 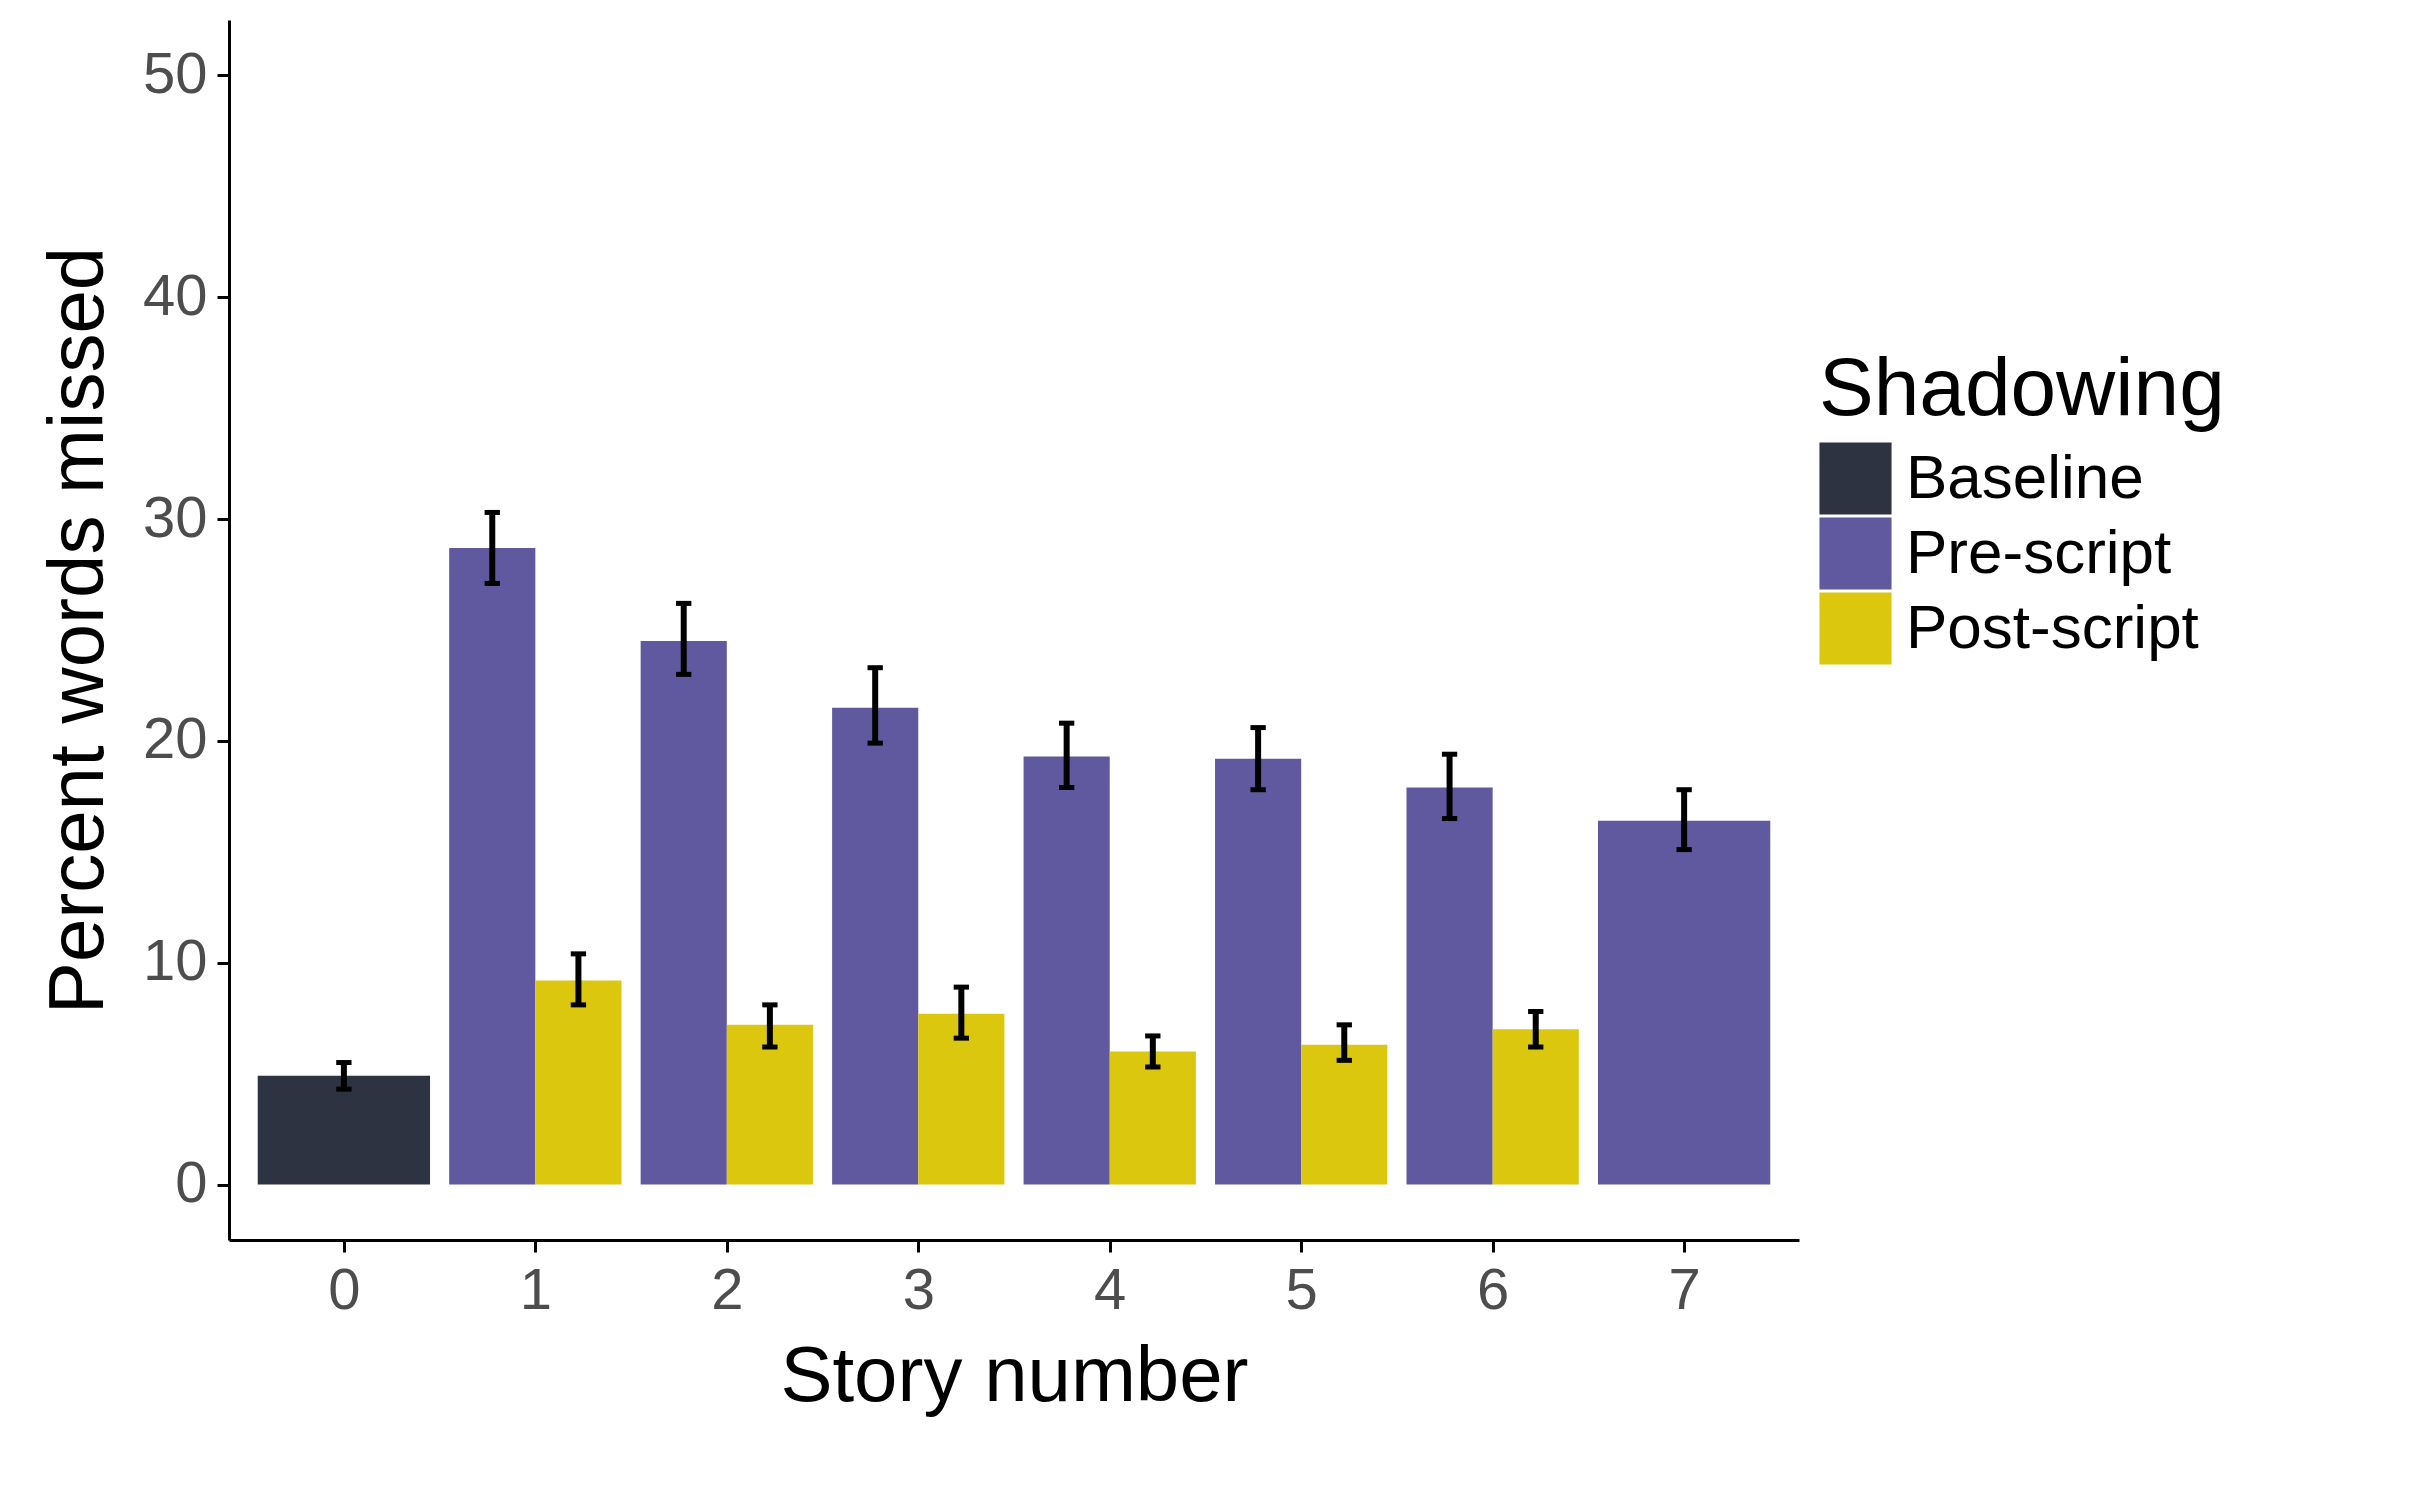 I want to click on y-tick-label: 20, so click(x=175, y=738).